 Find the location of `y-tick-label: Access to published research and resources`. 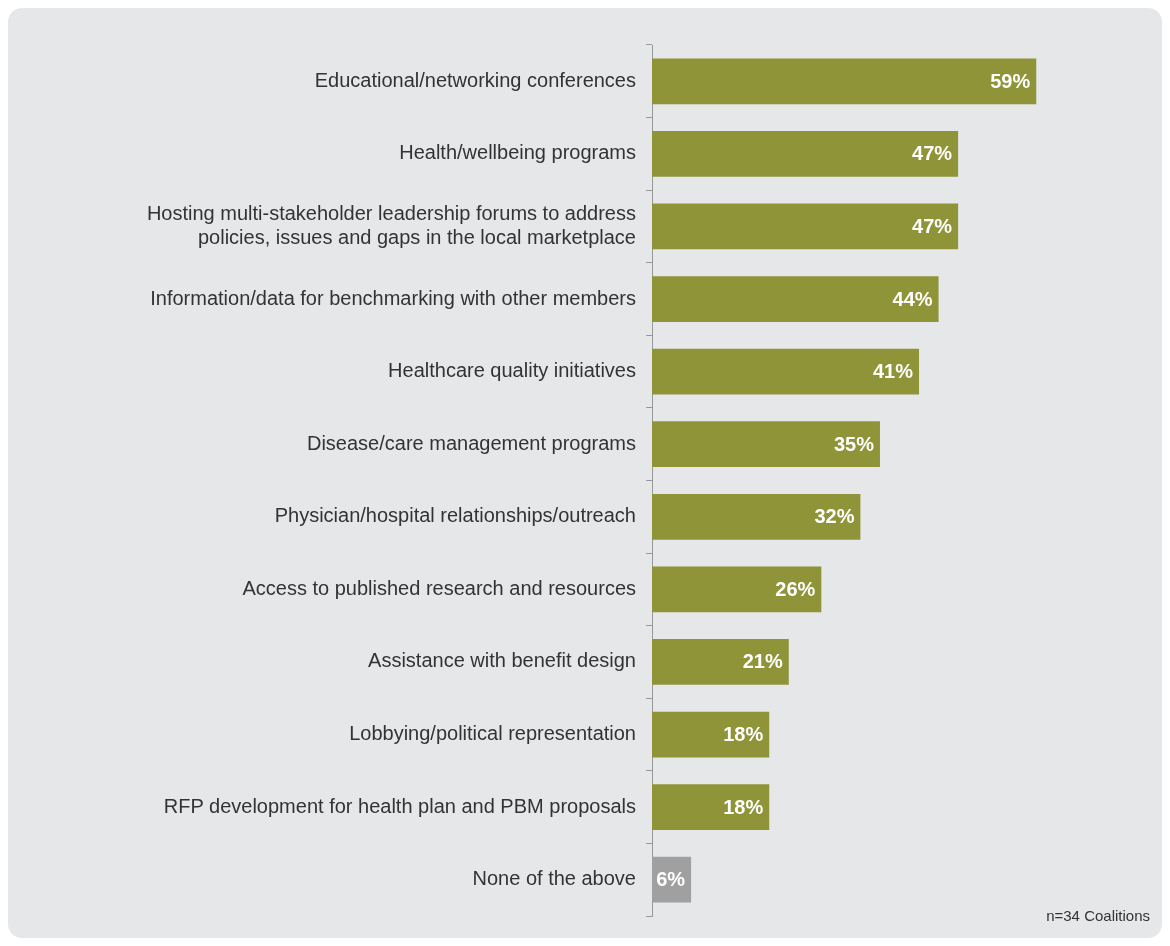

y-tick-label: Access to published research and resources is located at coordinates (439, 587).